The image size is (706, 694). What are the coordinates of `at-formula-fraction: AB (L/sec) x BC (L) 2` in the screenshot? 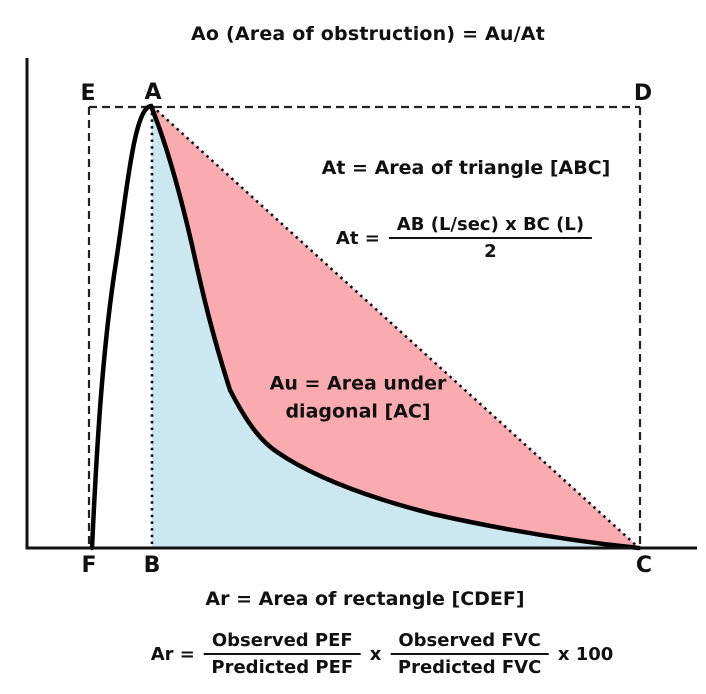 It's located at (490, 238).